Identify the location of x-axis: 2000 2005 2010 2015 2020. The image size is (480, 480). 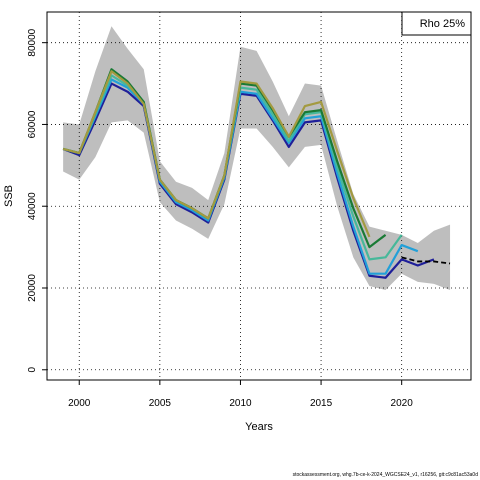
(240, 394).